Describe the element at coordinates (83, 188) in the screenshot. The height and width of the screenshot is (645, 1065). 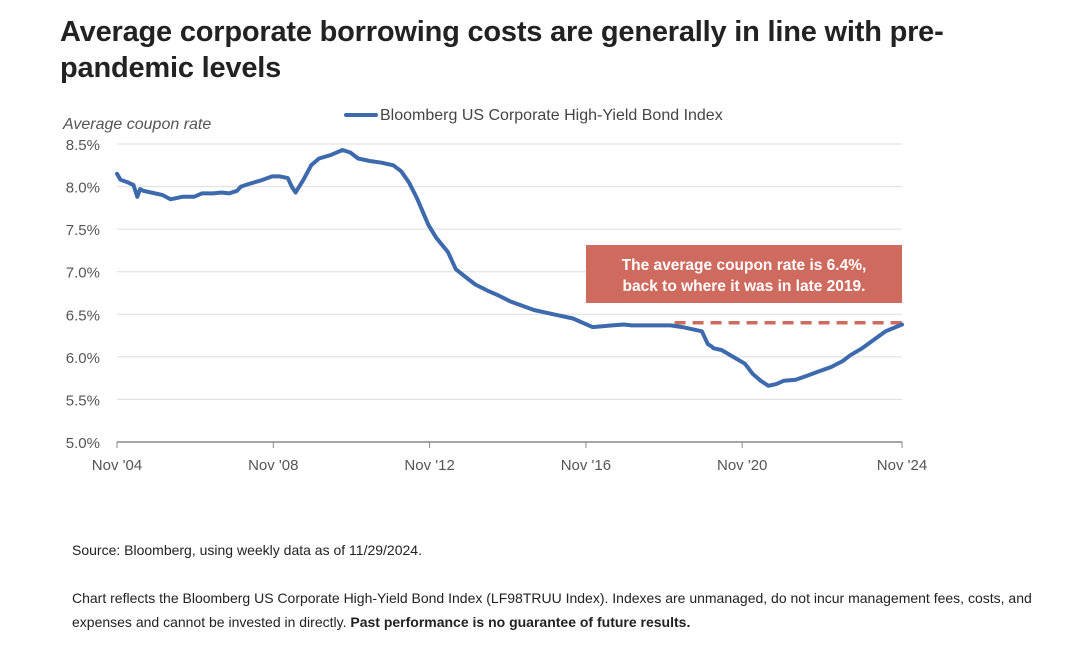
I see `y-tick-label: 8.0%` at that location.